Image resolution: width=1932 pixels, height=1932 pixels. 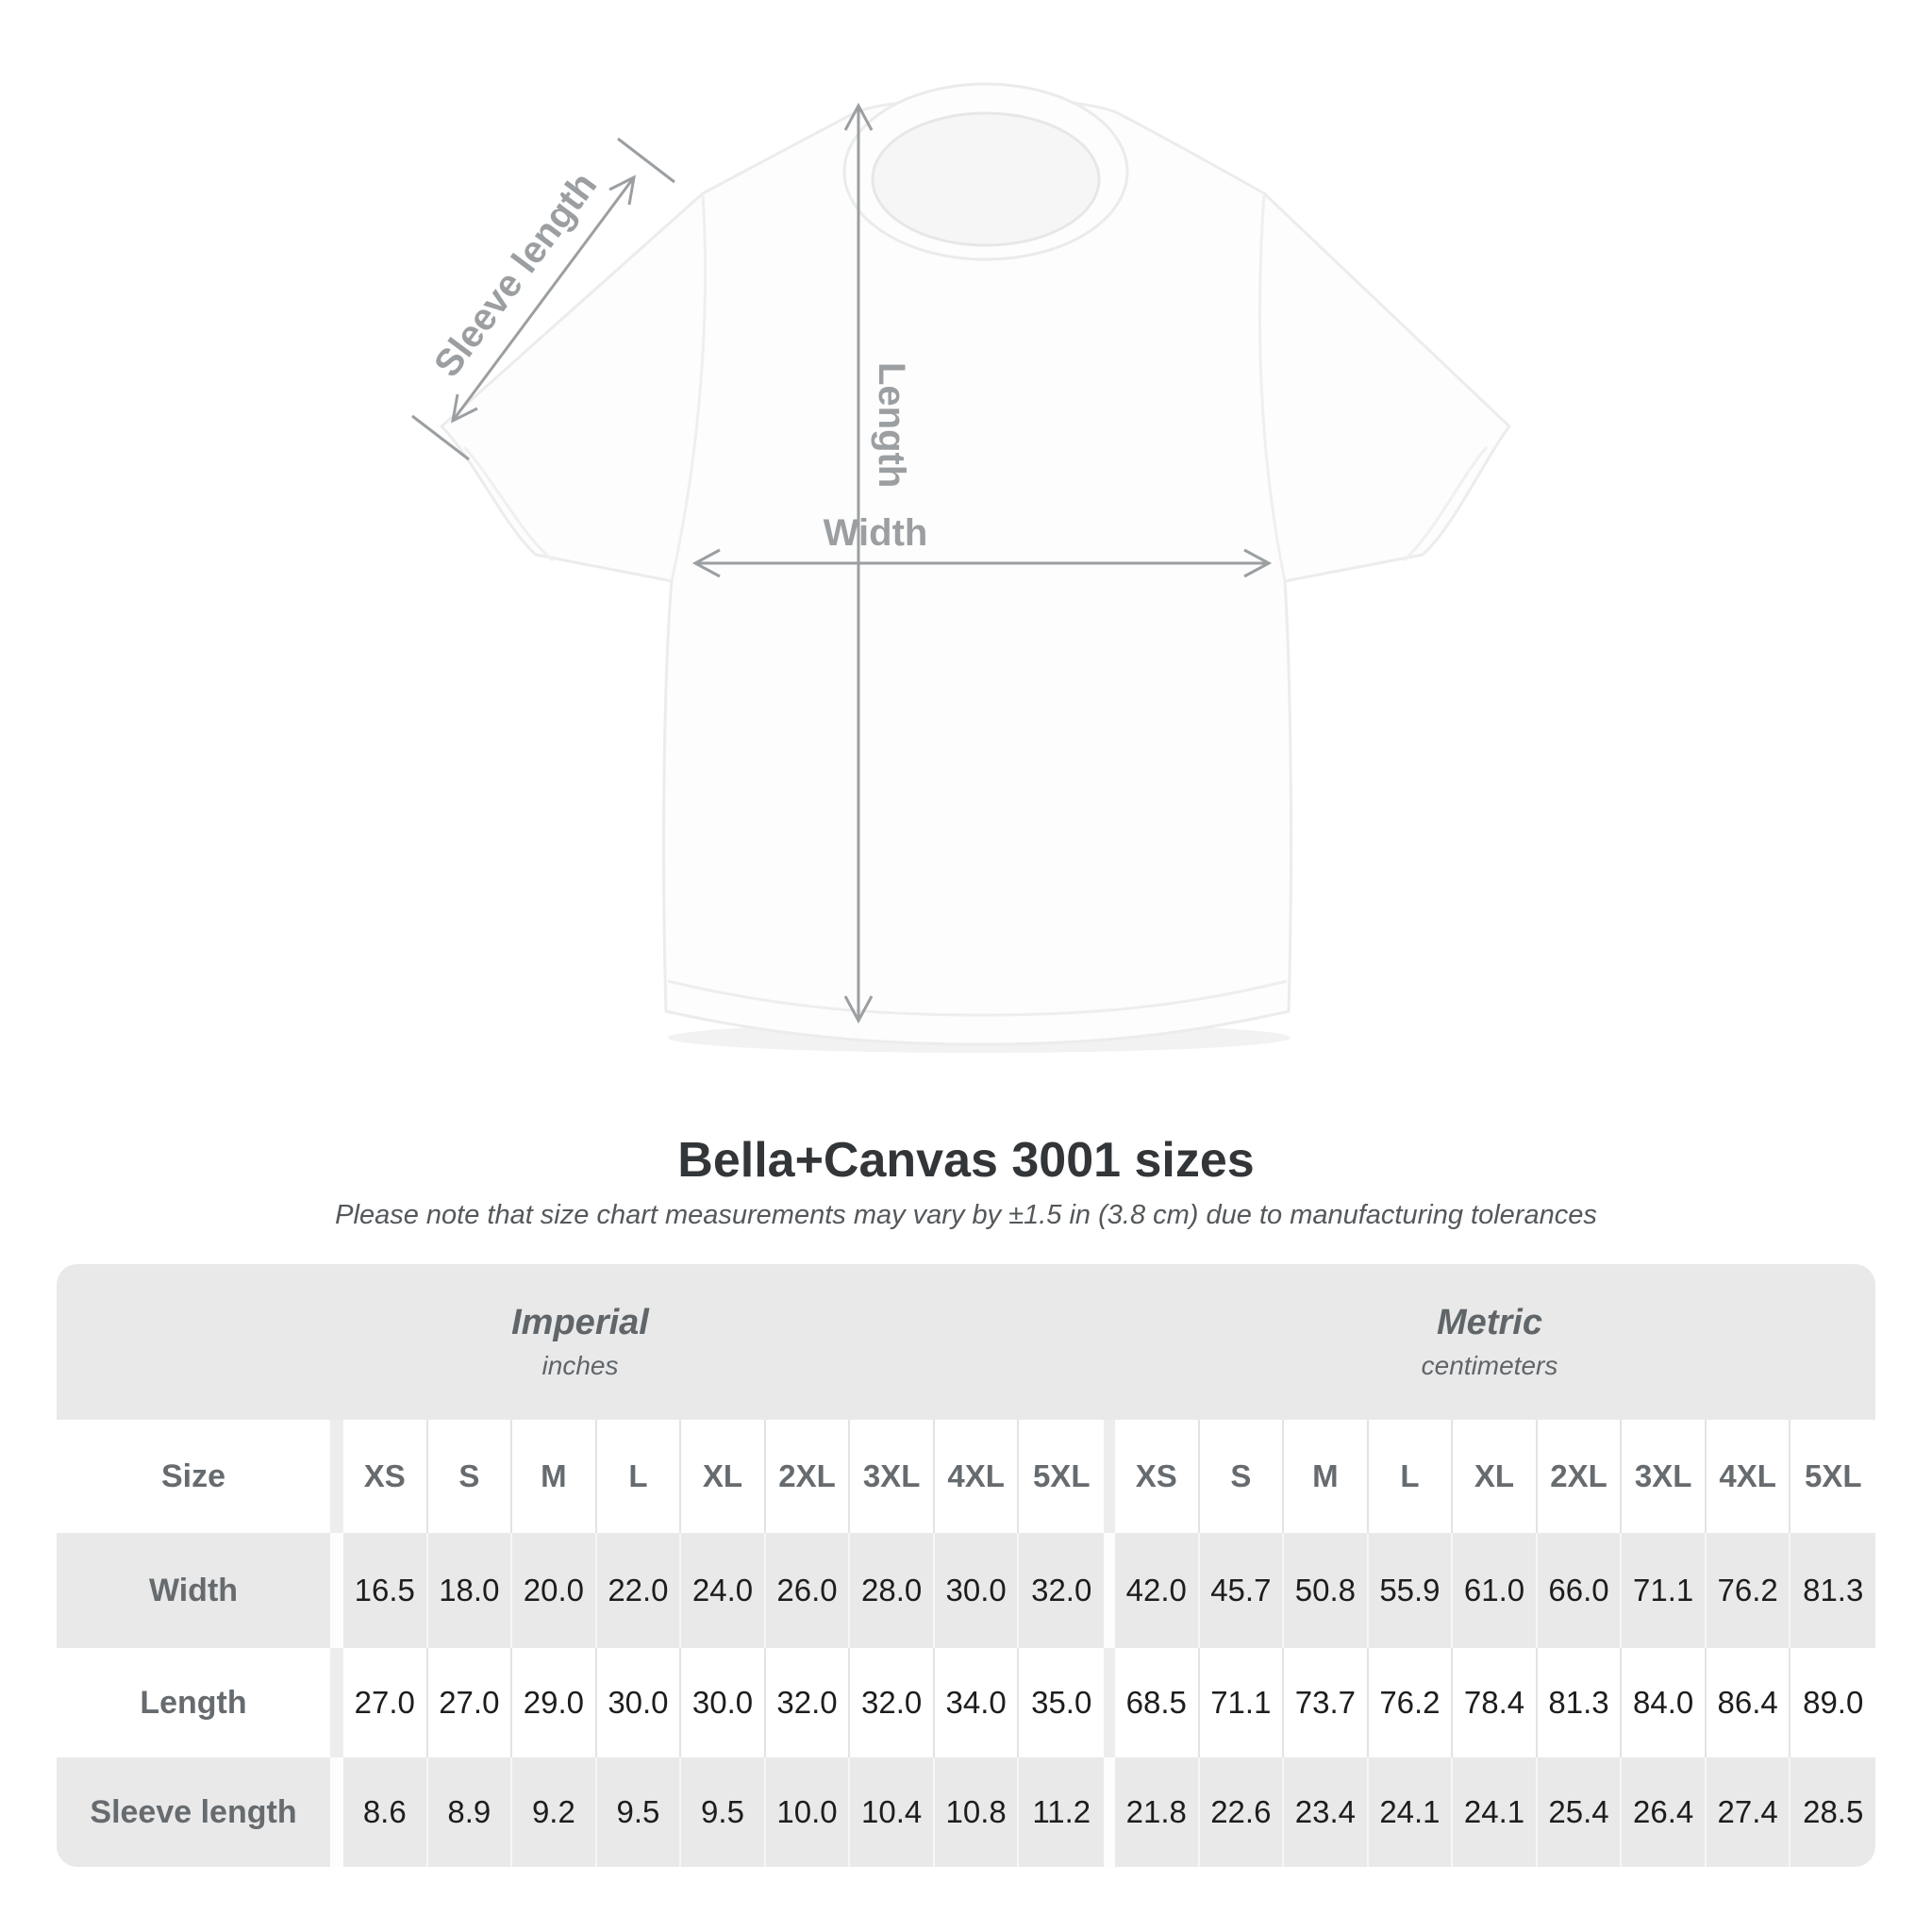 What do you see at coordinates (1496, 1591) in the screenshot?
I see `value-cell: 61.0` at bounding box center [1496, 1591].